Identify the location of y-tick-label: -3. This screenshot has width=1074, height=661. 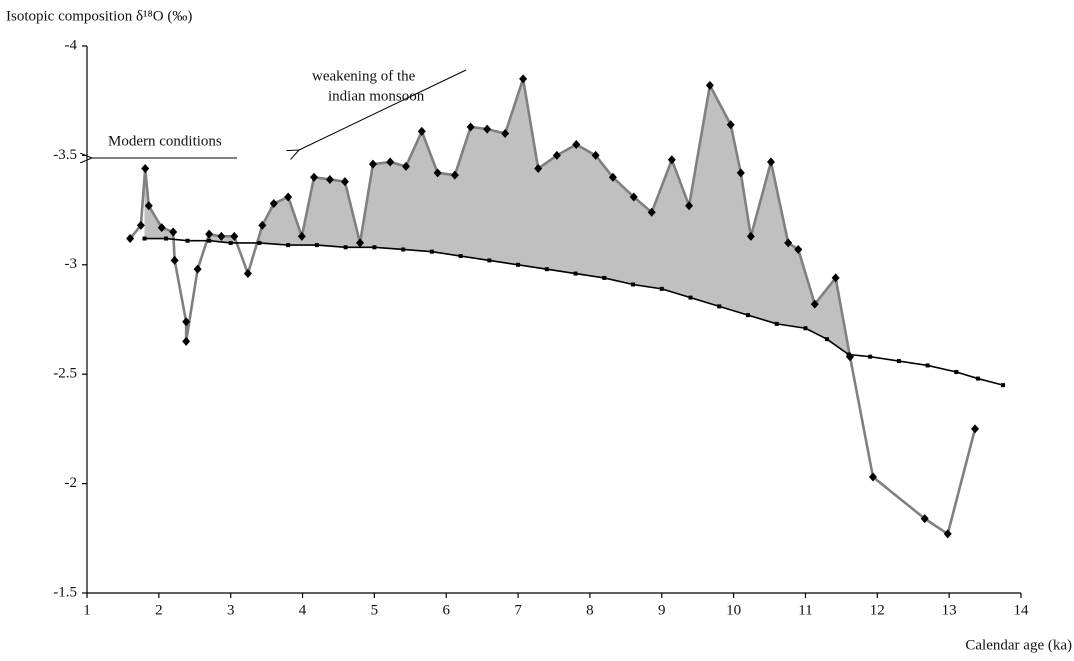
(71, 264).